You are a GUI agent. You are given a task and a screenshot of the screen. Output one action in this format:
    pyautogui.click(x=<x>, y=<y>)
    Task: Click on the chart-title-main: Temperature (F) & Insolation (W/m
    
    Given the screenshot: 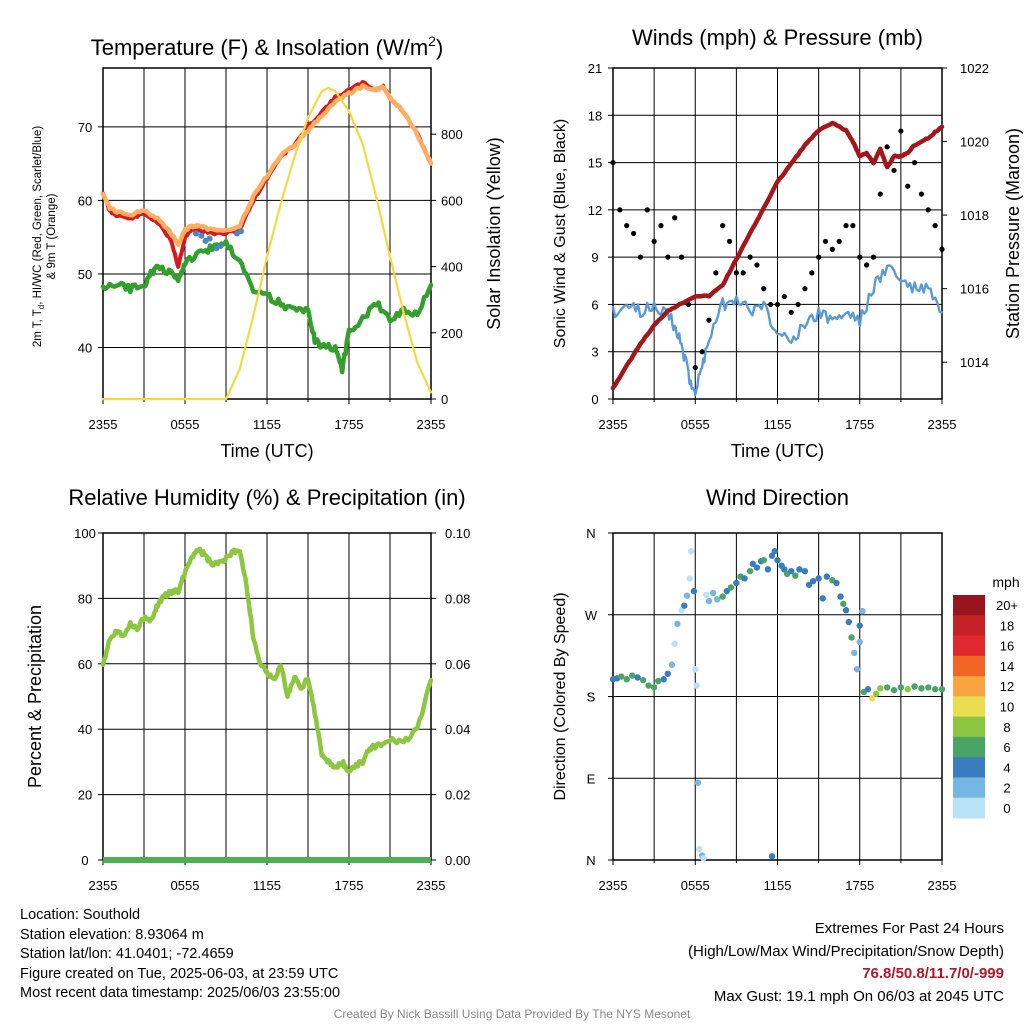 What is the action you would take?
    pyautogui.click(x=259, y=47)
    